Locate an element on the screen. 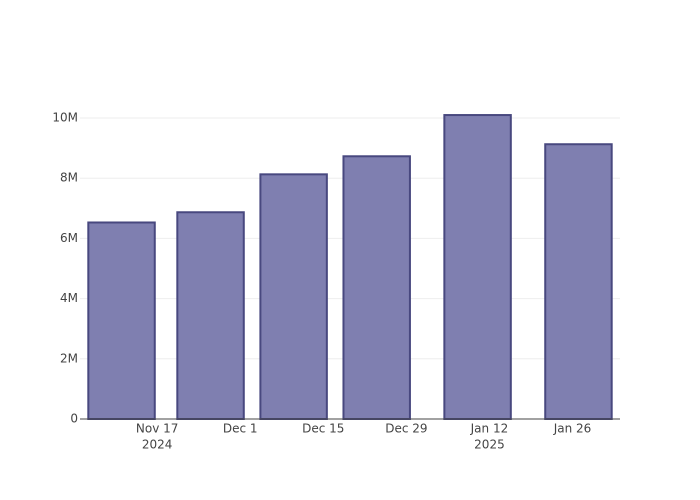 The image size is (700, 500). x-tick-label: Nov 17 is located at coordinates (157, 429).